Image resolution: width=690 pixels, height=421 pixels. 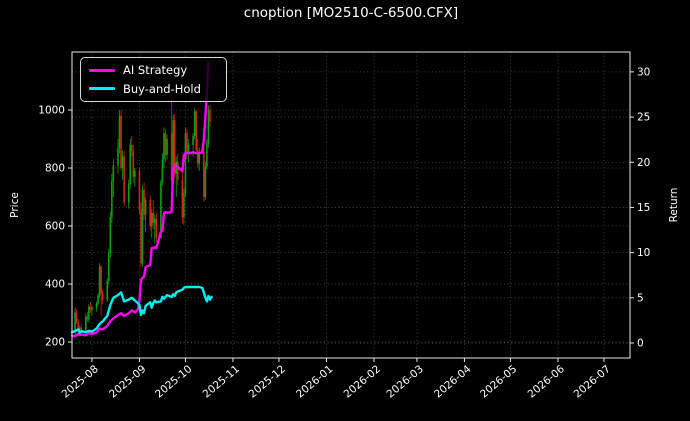 What do you see at coordinates (498, 381) in the screenshot?
I see `x-axis-tick-label: 2026-05` at bounding box center [498, 381].